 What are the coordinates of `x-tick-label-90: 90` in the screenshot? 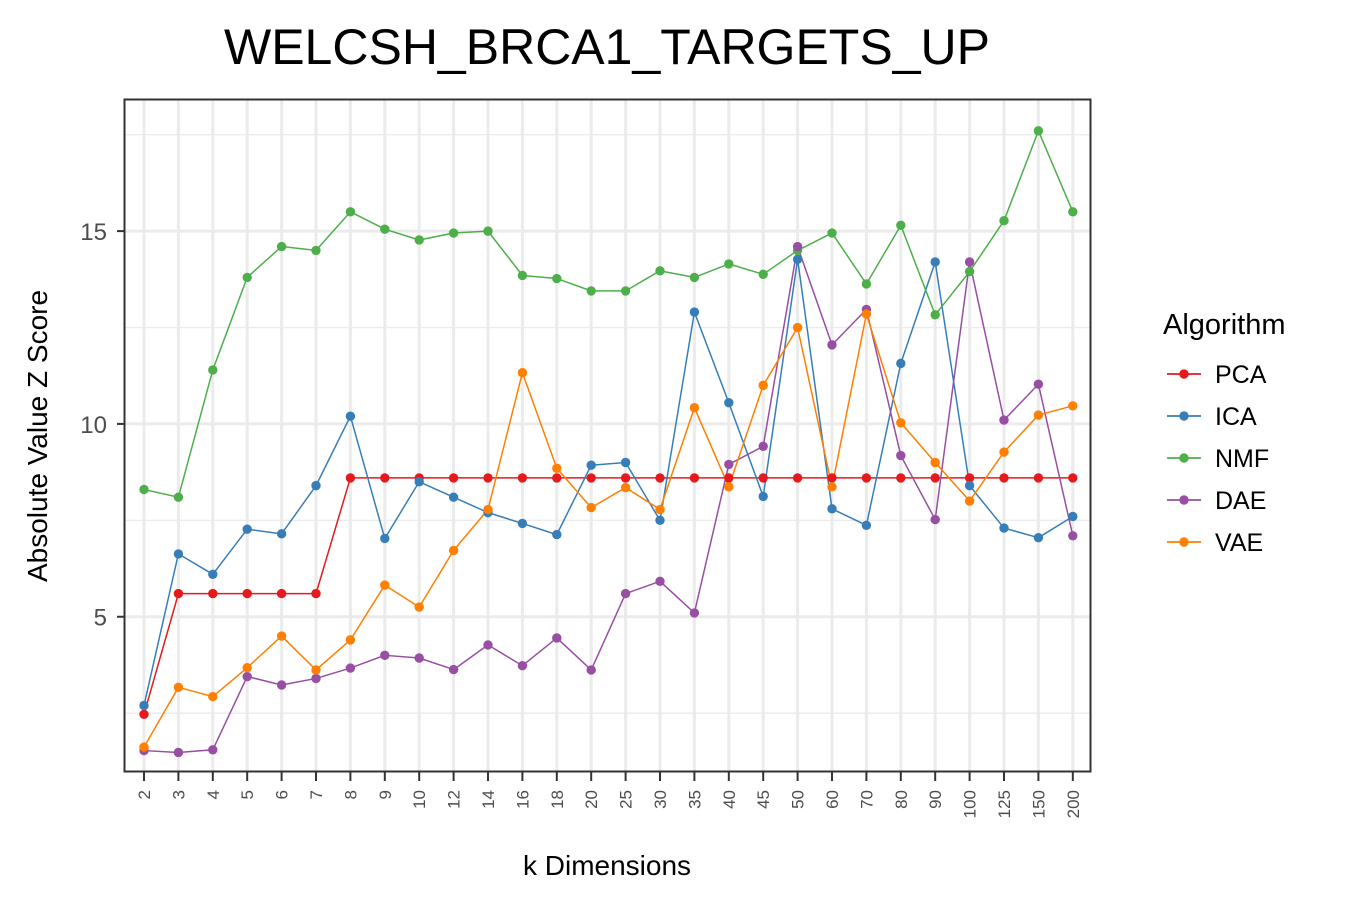 It's located at (935, 799).